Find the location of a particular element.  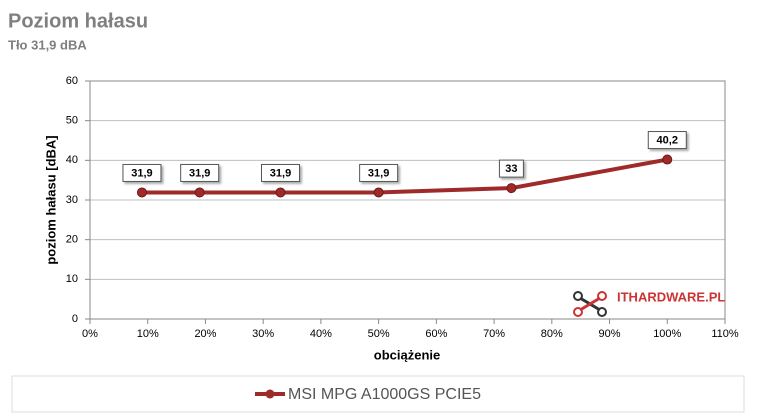

y-tick-label: 20 is located at coordinates (72, 240).